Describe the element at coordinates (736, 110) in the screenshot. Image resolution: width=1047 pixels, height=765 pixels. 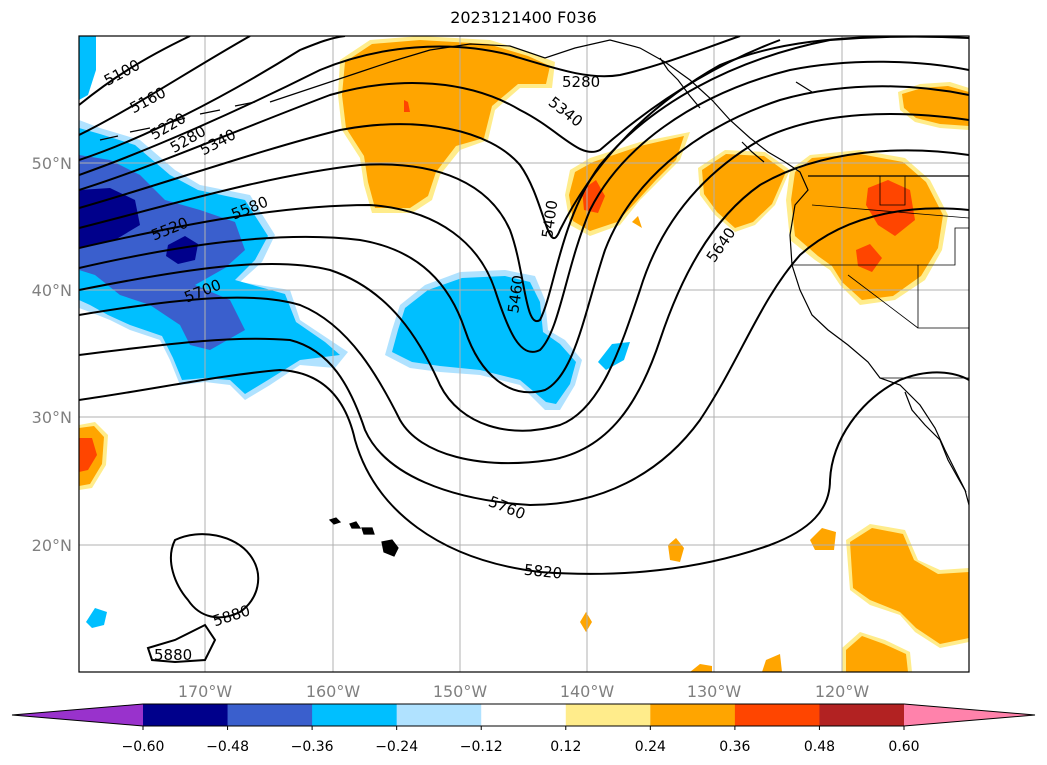
I see `coastline-bc-islands` at that location.